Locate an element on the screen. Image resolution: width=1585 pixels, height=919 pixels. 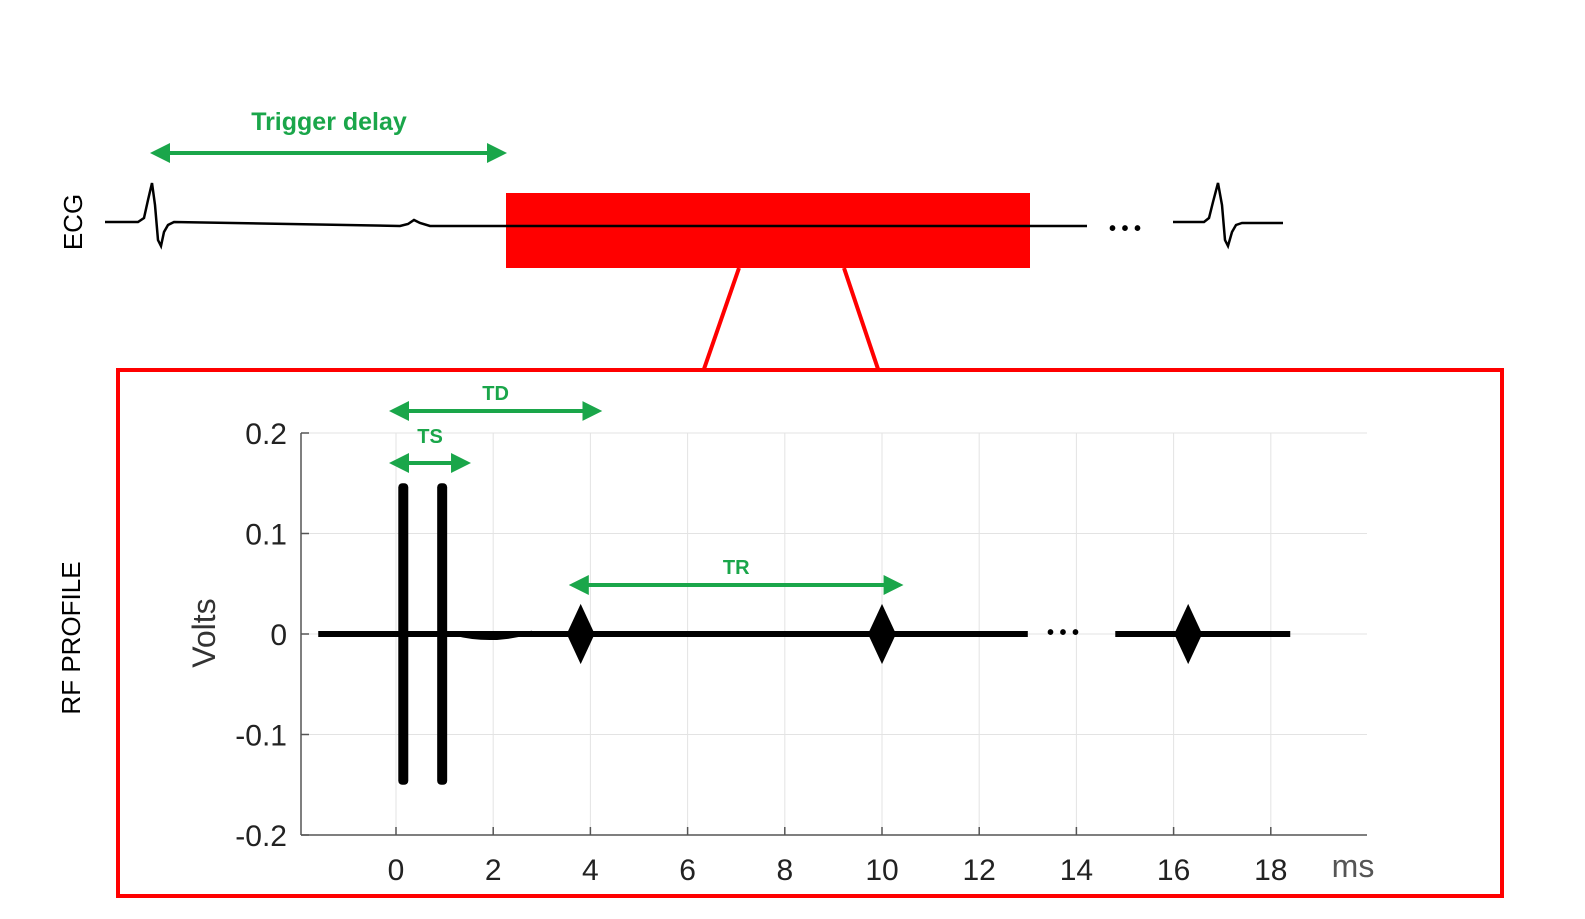
timing-annotations: TD TS TR is located at coordinates (646, 489).